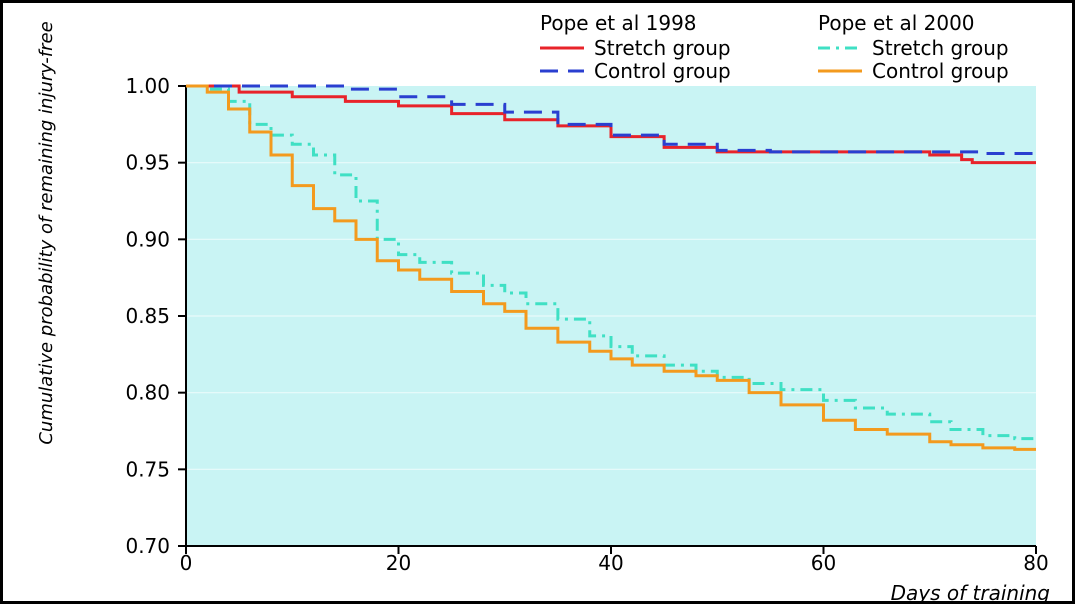 The image size is (1075, 604). Describe the element at coordinates (662, 48) in the screenshot. I see `legend-label-0-0: Stretch group` at that location.